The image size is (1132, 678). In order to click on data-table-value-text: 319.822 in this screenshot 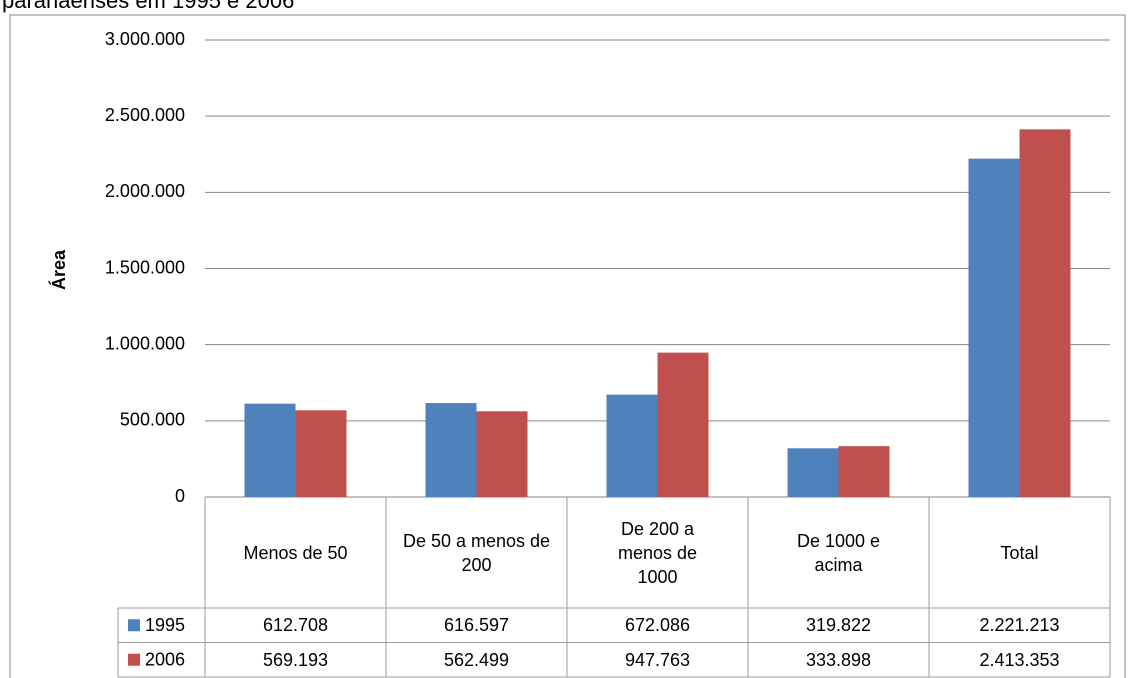, I will do `click(838, 625)`.